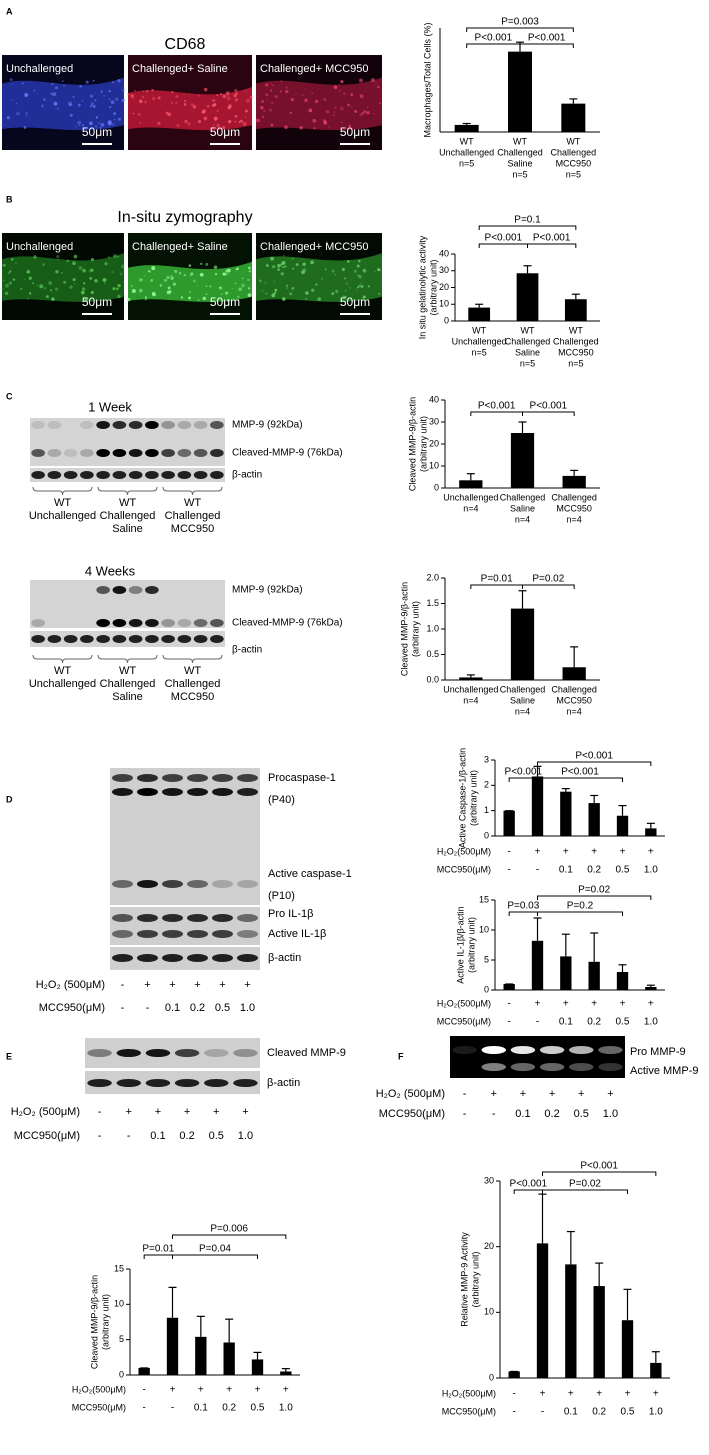  I want to click on band-label: Cleaved-MMP-9 (76kDa), so click(287, 453).